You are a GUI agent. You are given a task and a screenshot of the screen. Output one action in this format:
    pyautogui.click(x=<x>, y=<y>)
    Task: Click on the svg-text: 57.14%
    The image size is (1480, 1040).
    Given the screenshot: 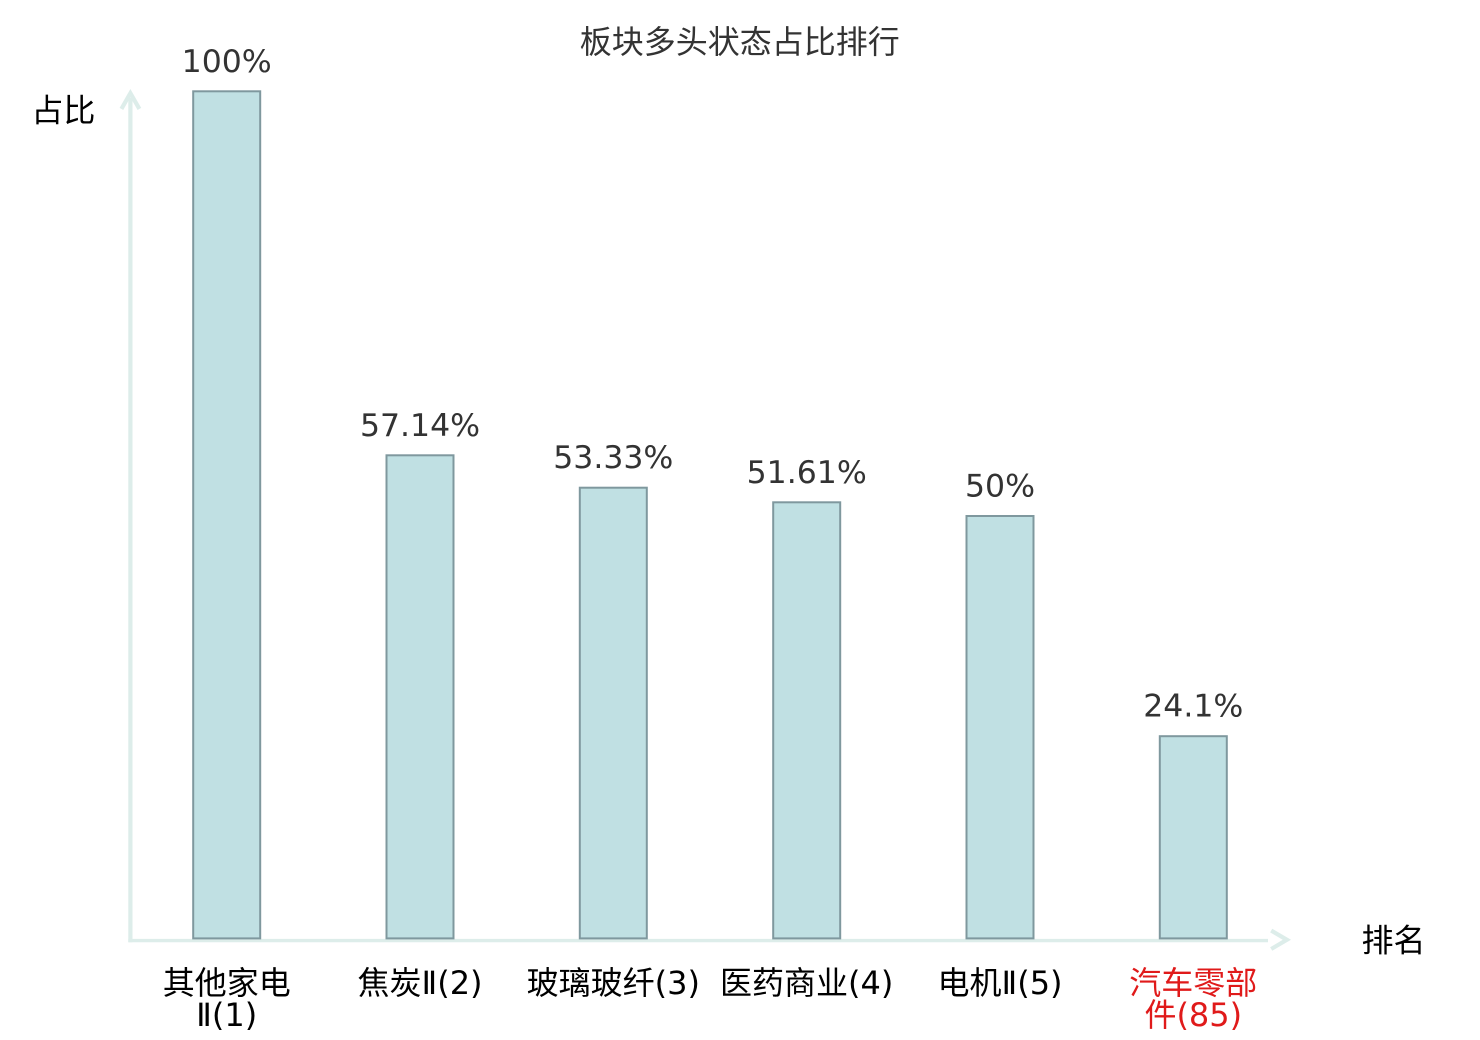 What is the action you would take?
    pyautogui.click(x=420, y=426)
    